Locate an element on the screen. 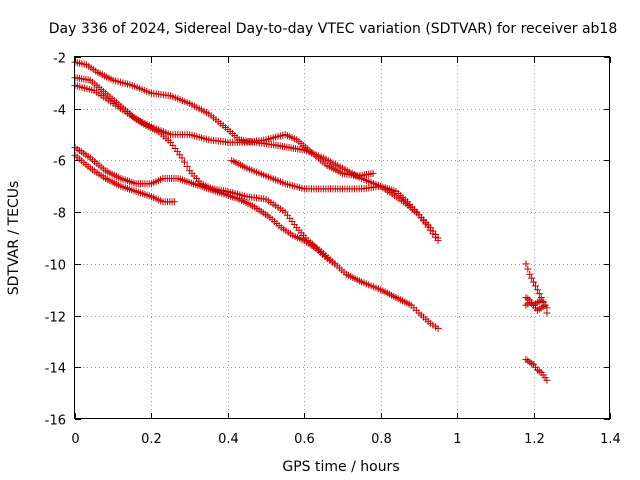 Image resolution: width=640 pixels, height=480 pixels. series-track-j is located at coordinates (536, 370).